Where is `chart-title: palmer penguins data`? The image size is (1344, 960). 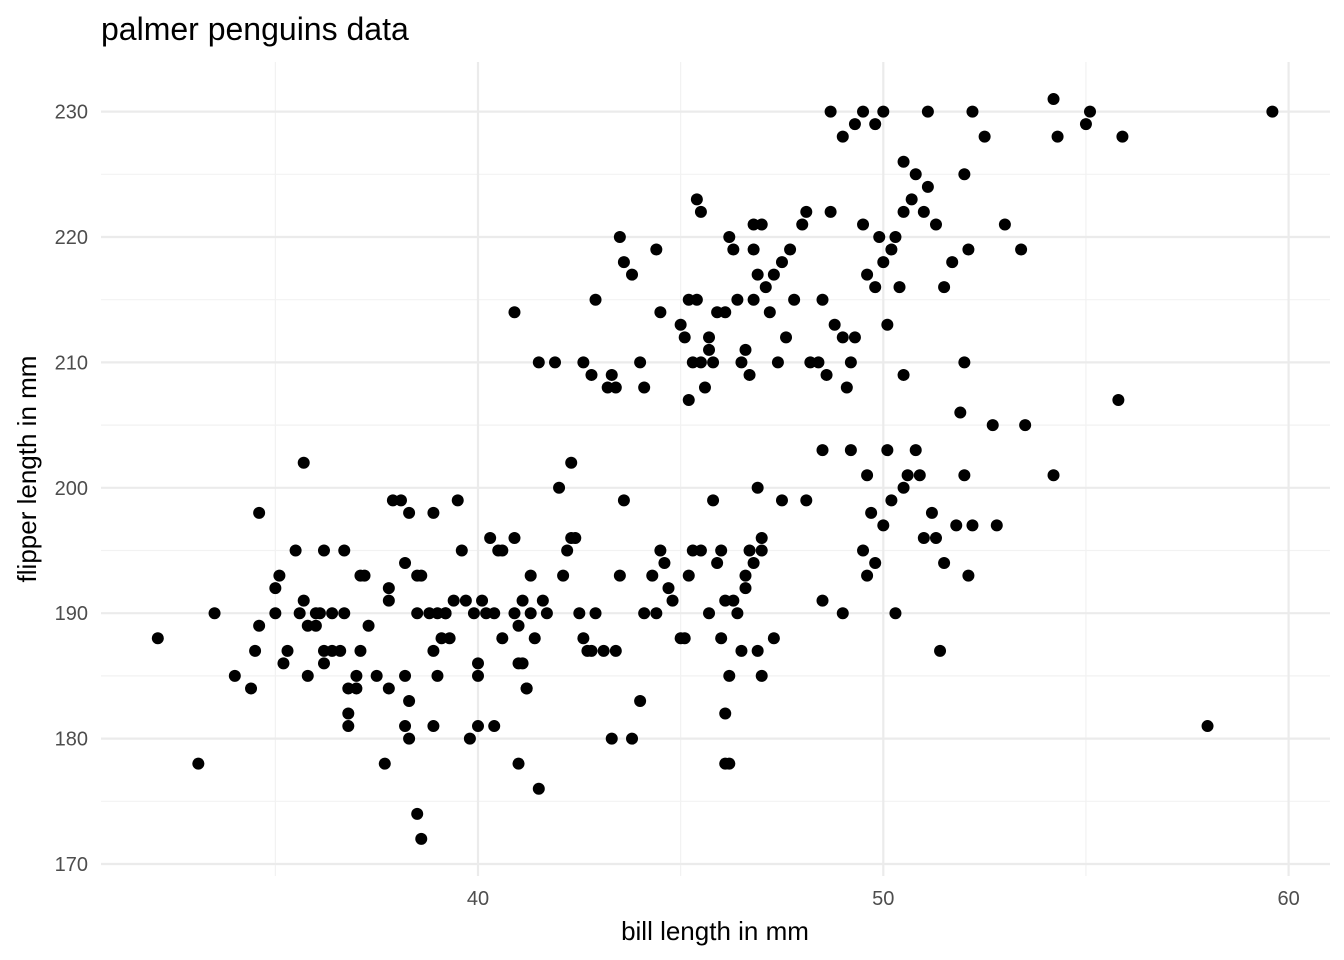 chart-title: palmer penguins data is located at coordinates (255, 29).